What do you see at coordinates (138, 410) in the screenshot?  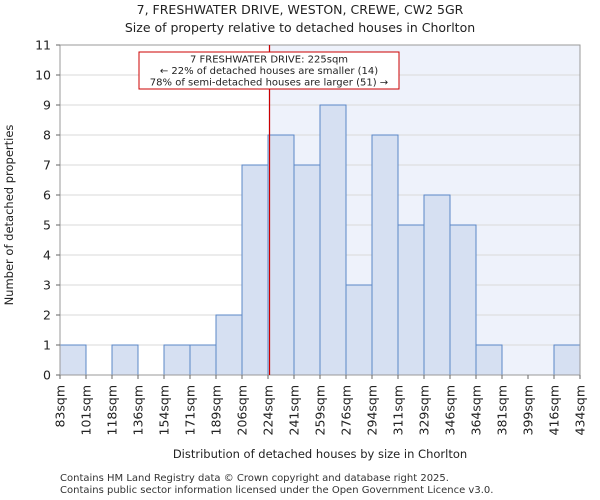 I see `x-tick-label: 136sqm` at bounding box center [138, 410].